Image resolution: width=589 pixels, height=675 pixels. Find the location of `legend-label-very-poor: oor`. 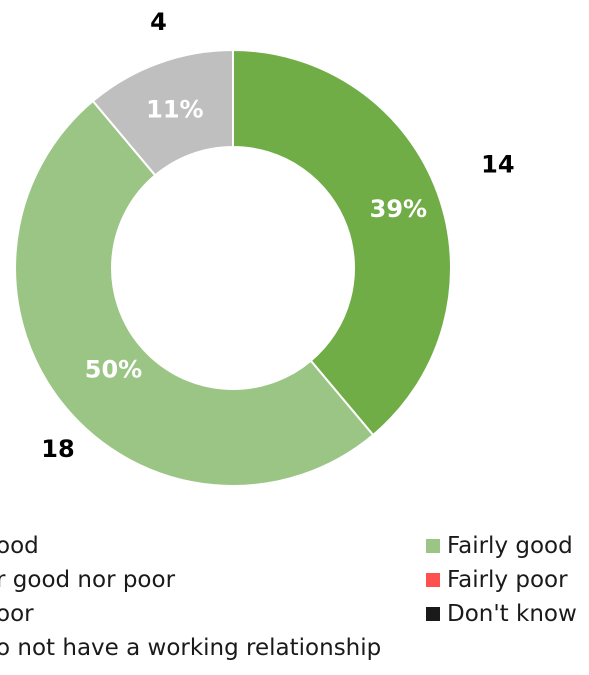

legend-label-very-poor: oor is located at coordinates (17, 614).